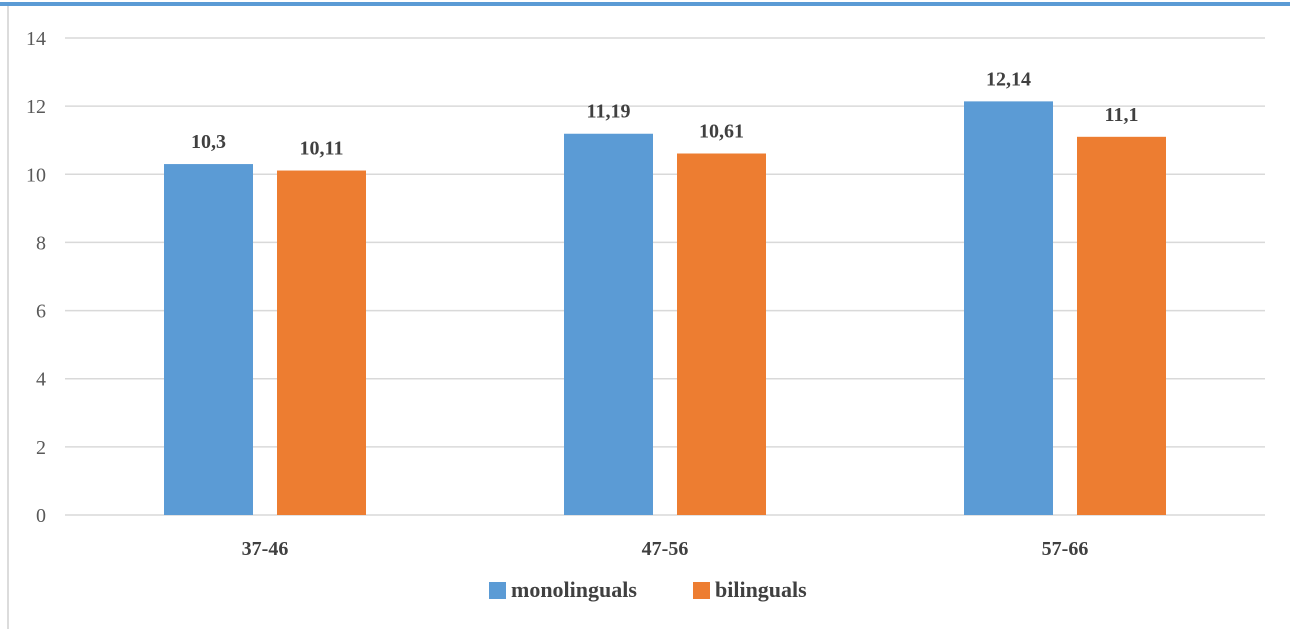 This screenshot has width=1290, height=629. Describe the element at coordinates (609, 112) in the screenshot. I see `data-label-monolinguals-47-56: 11,19` at that location.